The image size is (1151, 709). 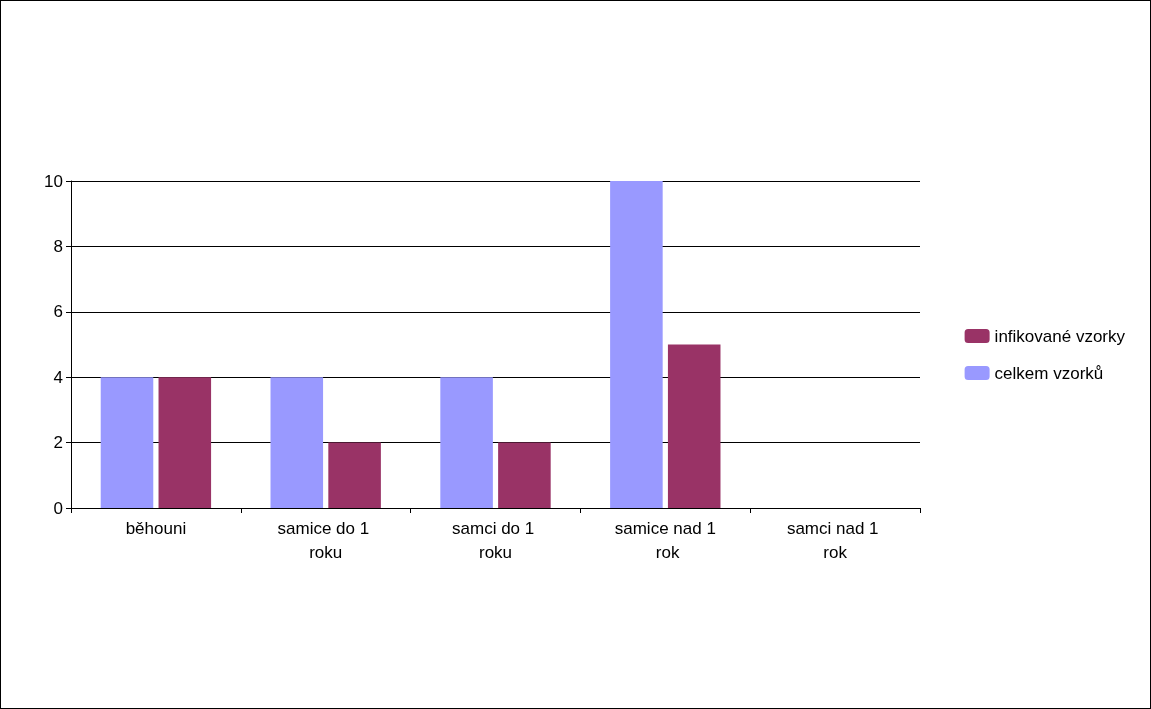 What do you see at coordinates (58, 508) in the screenshot?
I see `y-tick-label: 0` at bounding box center [58, 508].